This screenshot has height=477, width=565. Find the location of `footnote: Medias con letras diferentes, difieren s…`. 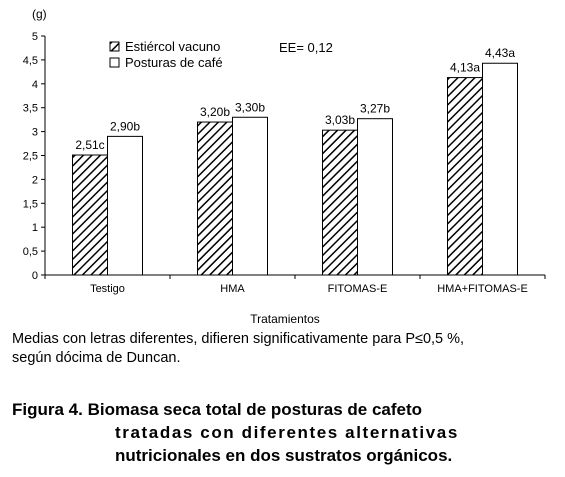

footnote: Medias con letras diferentes, difieren s… is located at coordinates (284, 349).